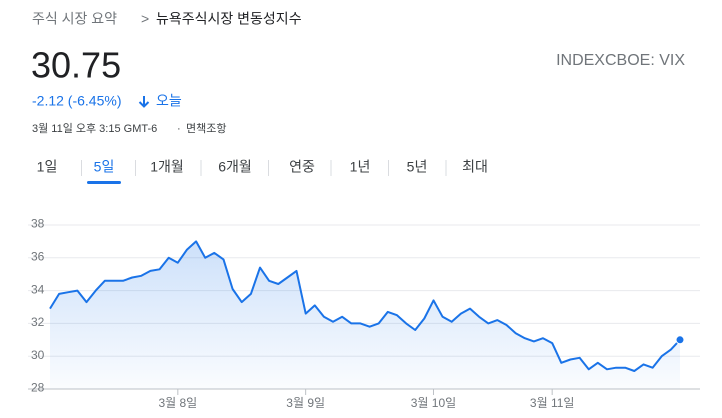 This screenshot has width=722, height=418. Describe the element at coordinates (680, 340) in the screenshot. I see `last-point` at that location.